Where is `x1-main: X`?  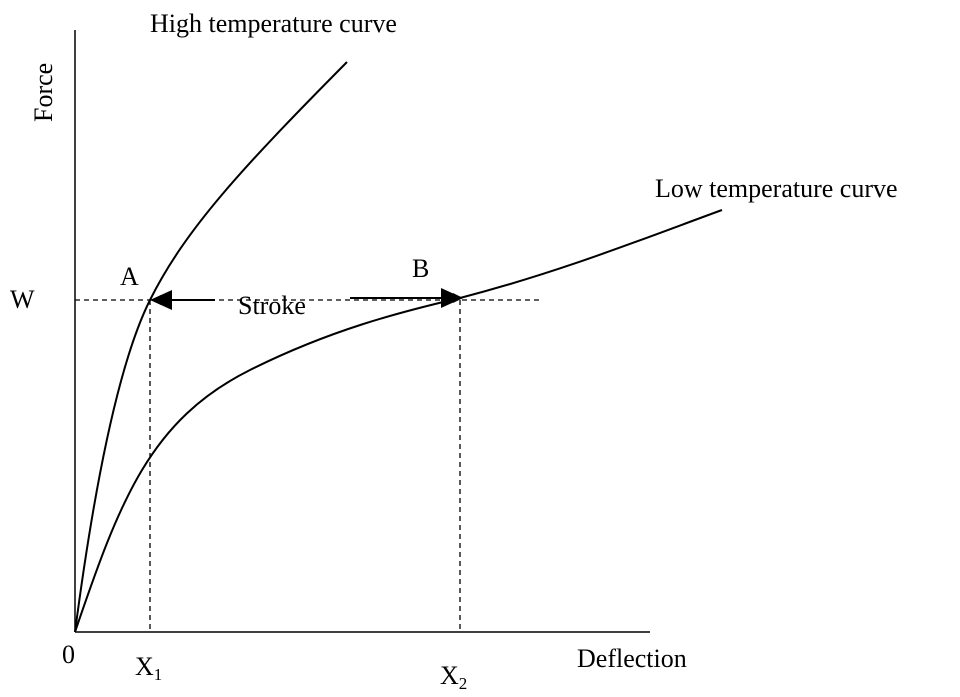 x1-main: X is located at coordinates (144, 666).